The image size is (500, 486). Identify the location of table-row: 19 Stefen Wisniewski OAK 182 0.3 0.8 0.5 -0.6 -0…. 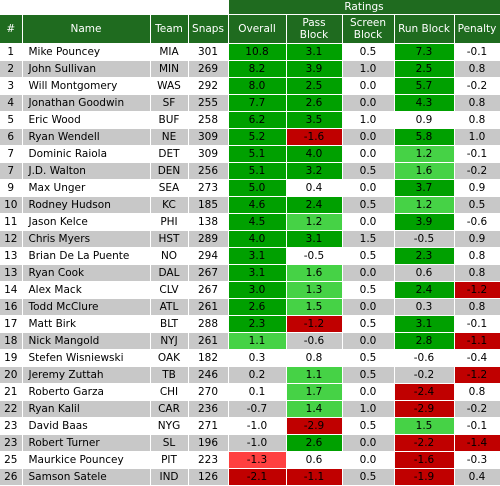
(250, 358).